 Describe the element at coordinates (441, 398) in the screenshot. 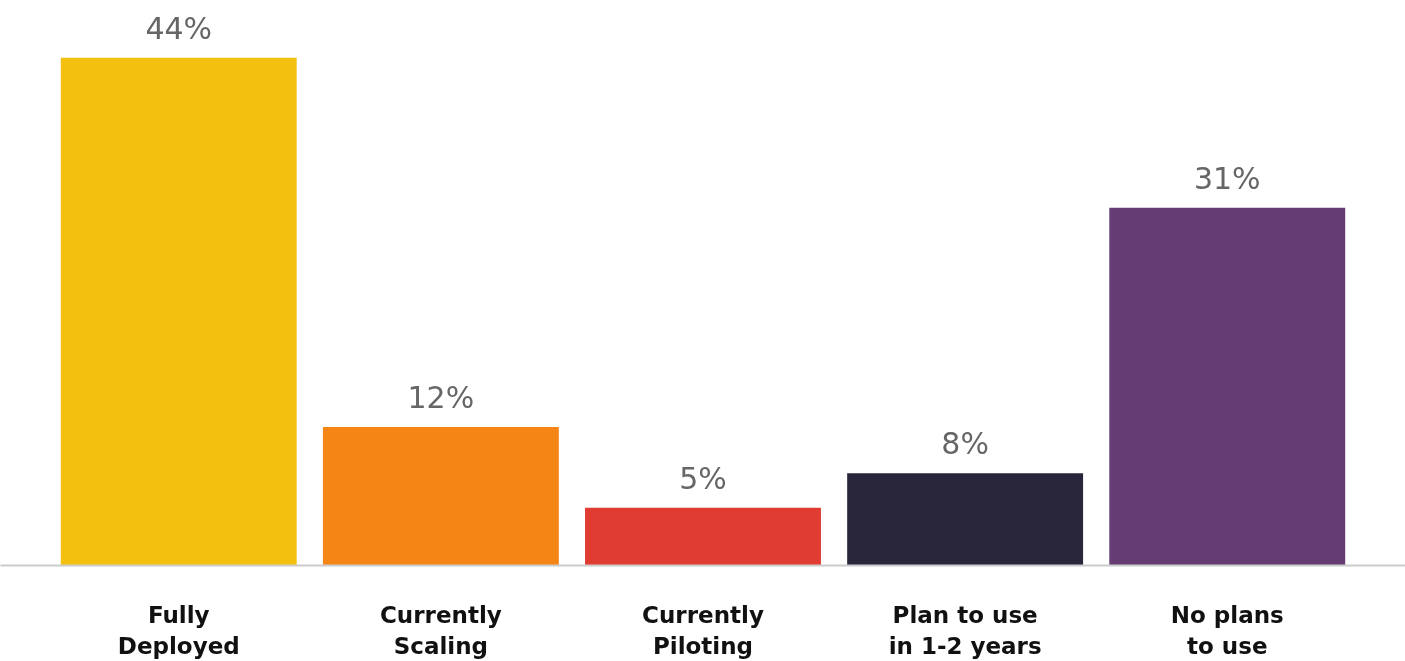

I see `data-label: 12%` at that location.